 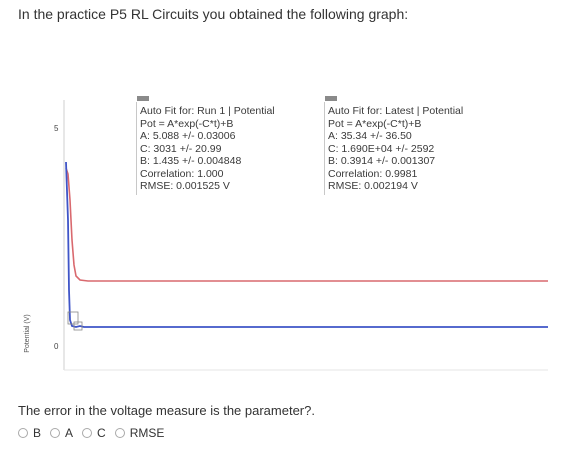 What do you see at coordinates (373, 173) in the screenshot?
I see `fit-latest-line: Correlation: 0.9981` at bounding box center [373, 173].